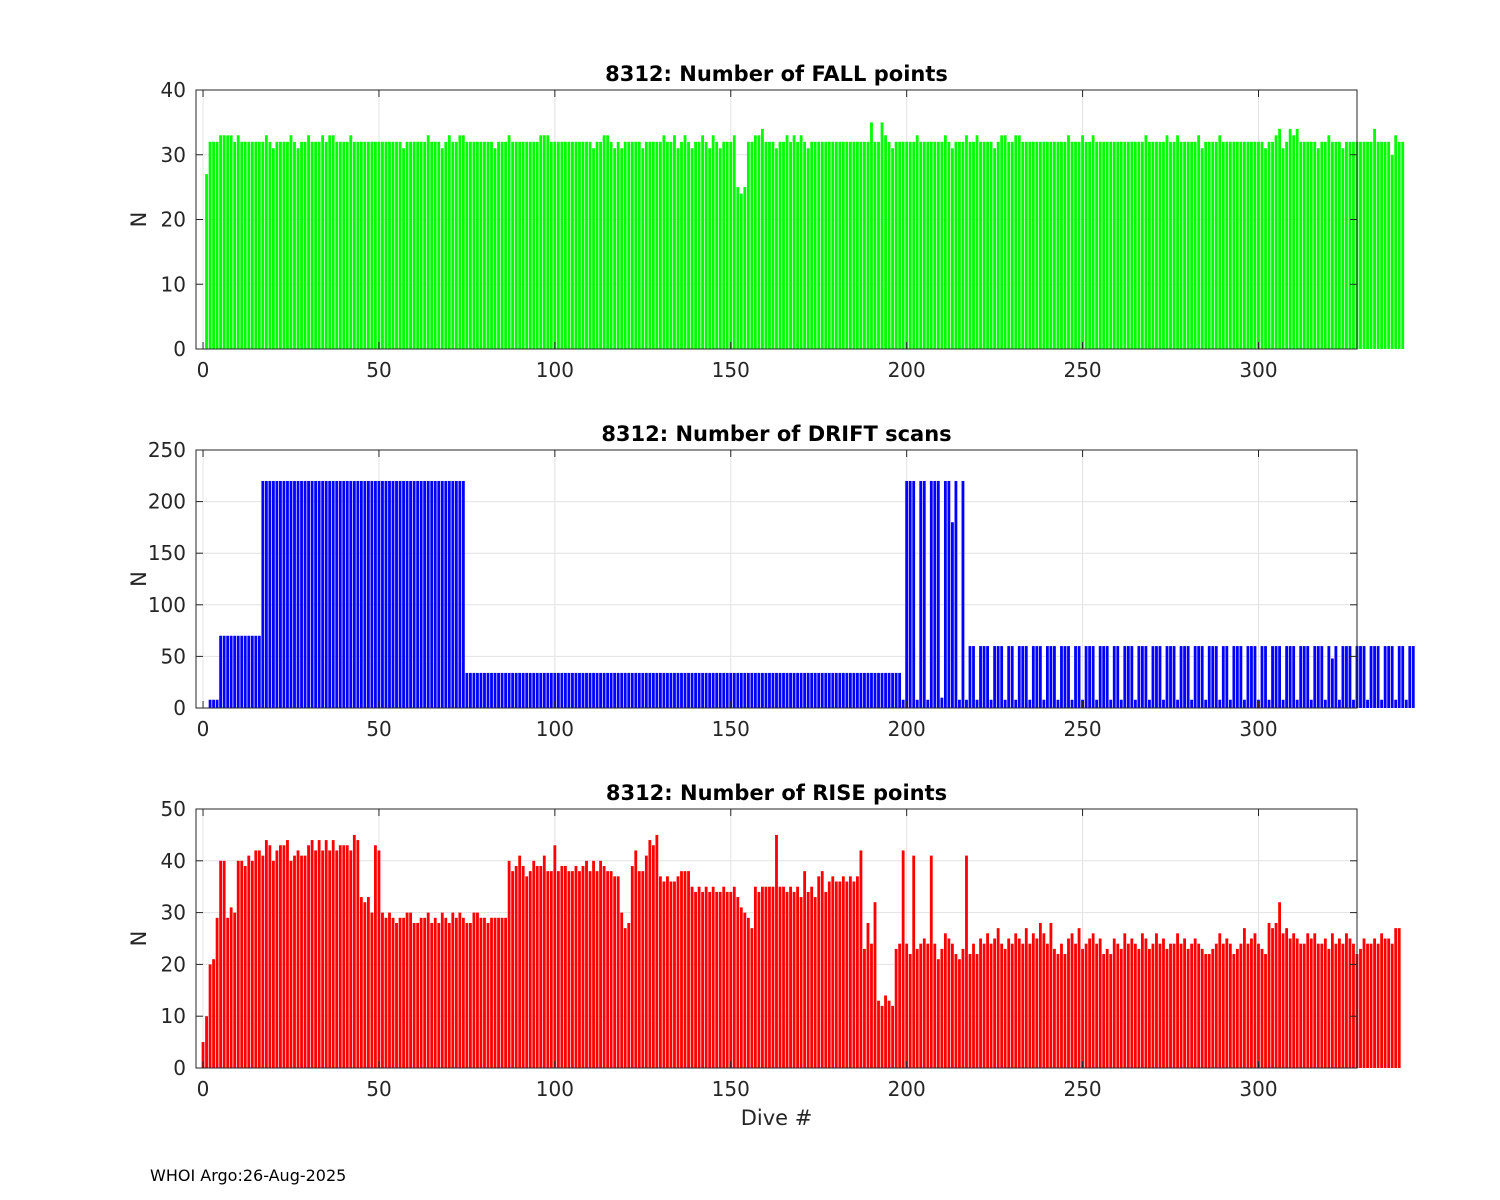 This screenshot has width=1500, height=1200. I want to click on x-tick-label: 100, so click(555, 370).